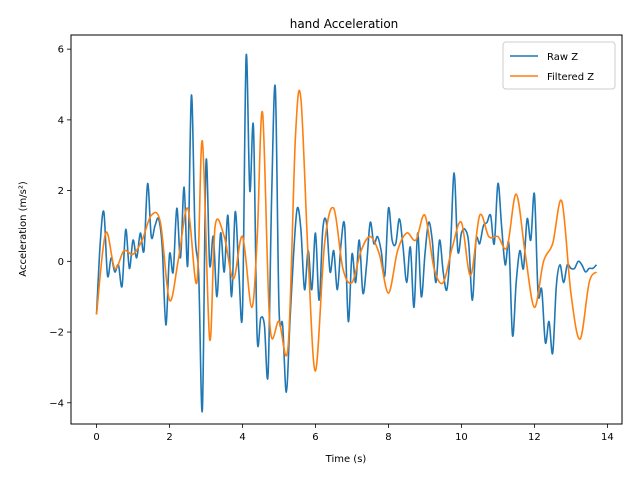  What do you see at coordinates (344, 24) in the screenshot?
I see `chart-title: hand Acceleration` at bounding box center [344, 24].